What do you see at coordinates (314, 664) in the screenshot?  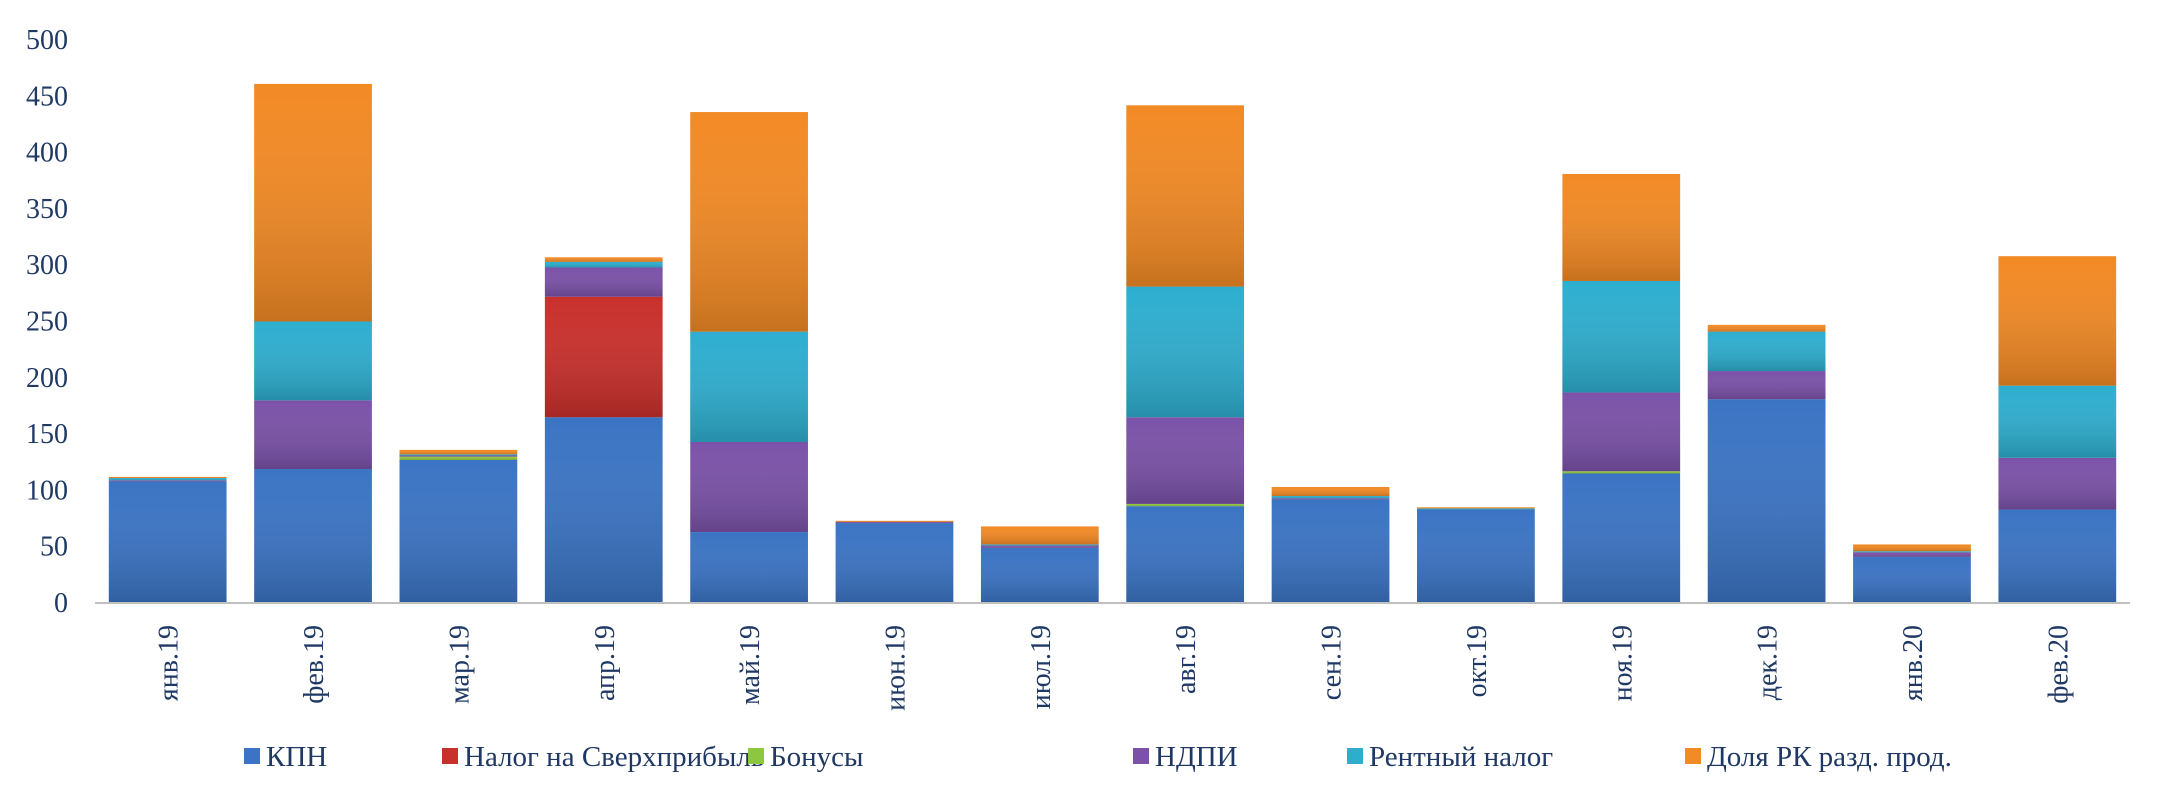 I see `x-tick-label: фев.19` at bounding box center [314, 664].